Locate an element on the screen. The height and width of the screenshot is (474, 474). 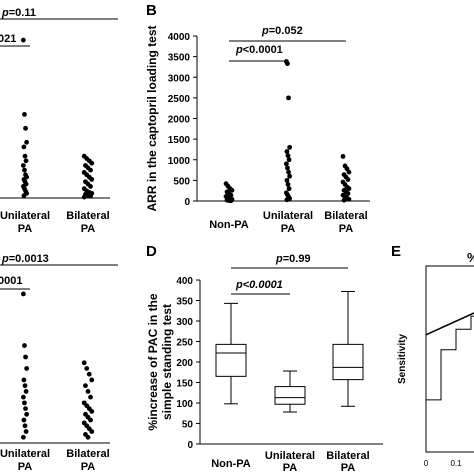
y-tick-label: 3000 is located at coordinates (179, 78).